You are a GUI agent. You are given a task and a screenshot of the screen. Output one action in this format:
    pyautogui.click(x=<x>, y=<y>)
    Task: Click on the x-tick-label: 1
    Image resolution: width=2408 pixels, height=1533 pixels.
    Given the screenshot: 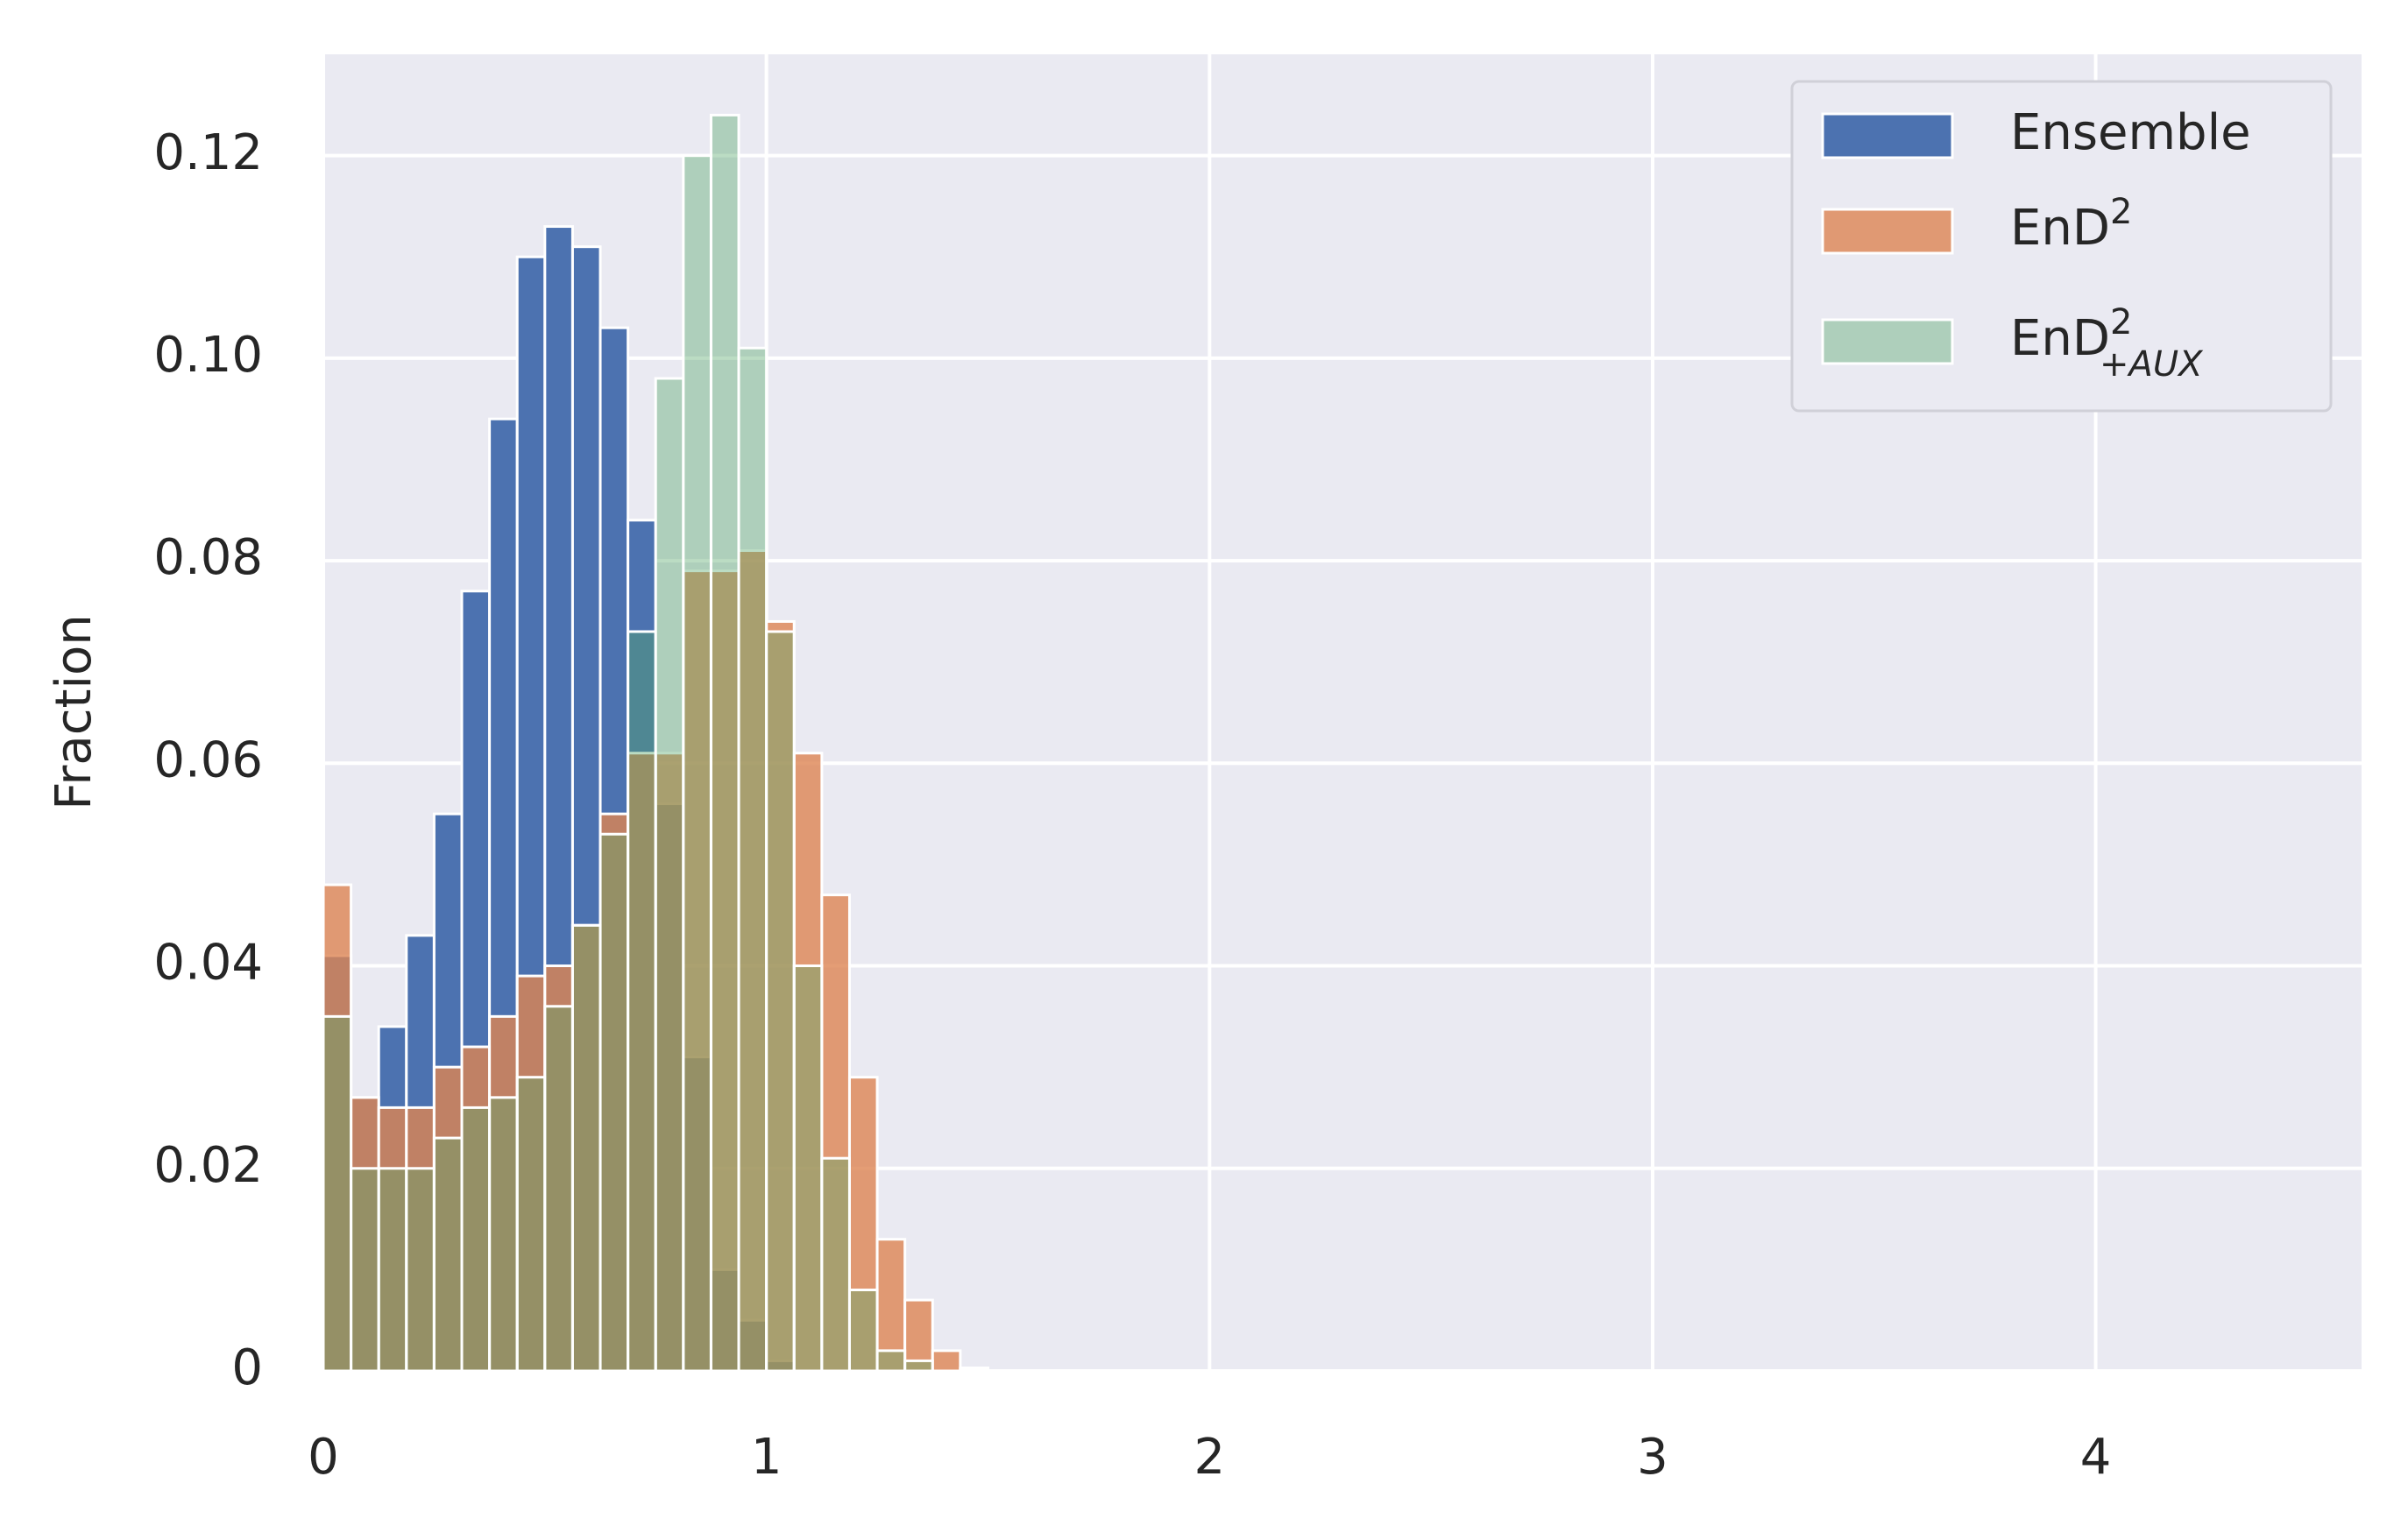 What is the action you would take?
    pyautogui.click(x=767, y=1457)
    